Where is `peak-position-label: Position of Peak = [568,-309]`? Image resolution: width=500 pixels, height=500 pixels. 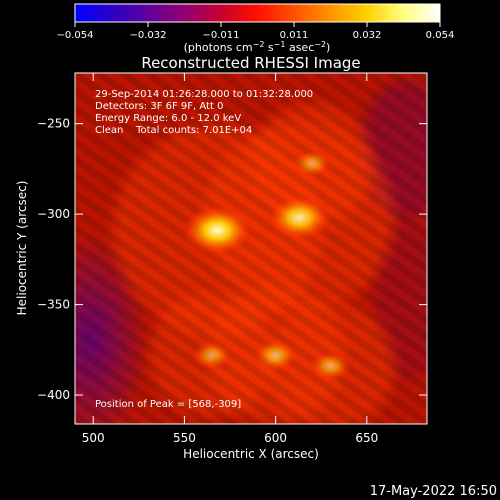
peak-position-label: Position of Peak = [568,-309] is located at coordinates (168, 404).